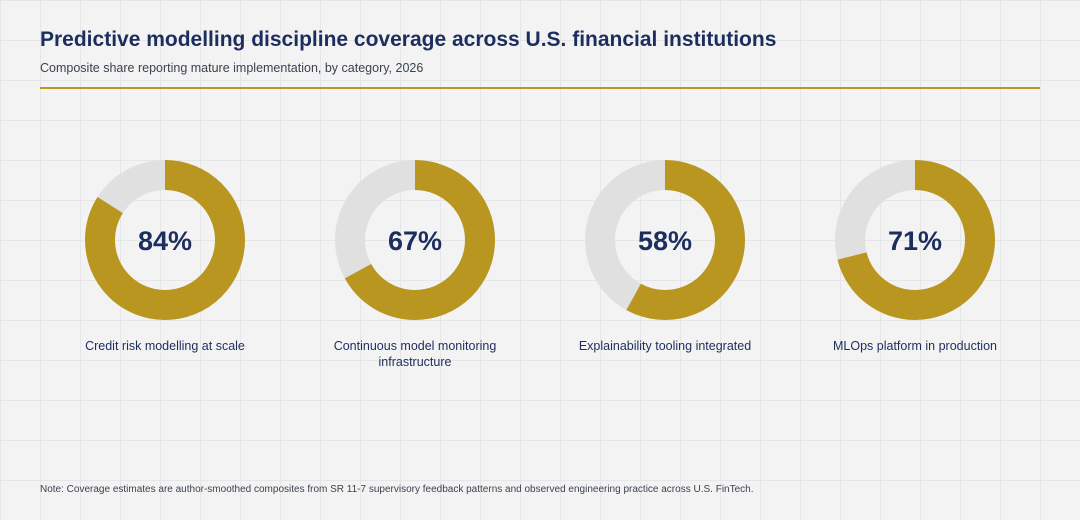 This screenshot has width=1080, height=520. I want to click on donut-2: 67%, so click(415, 240).